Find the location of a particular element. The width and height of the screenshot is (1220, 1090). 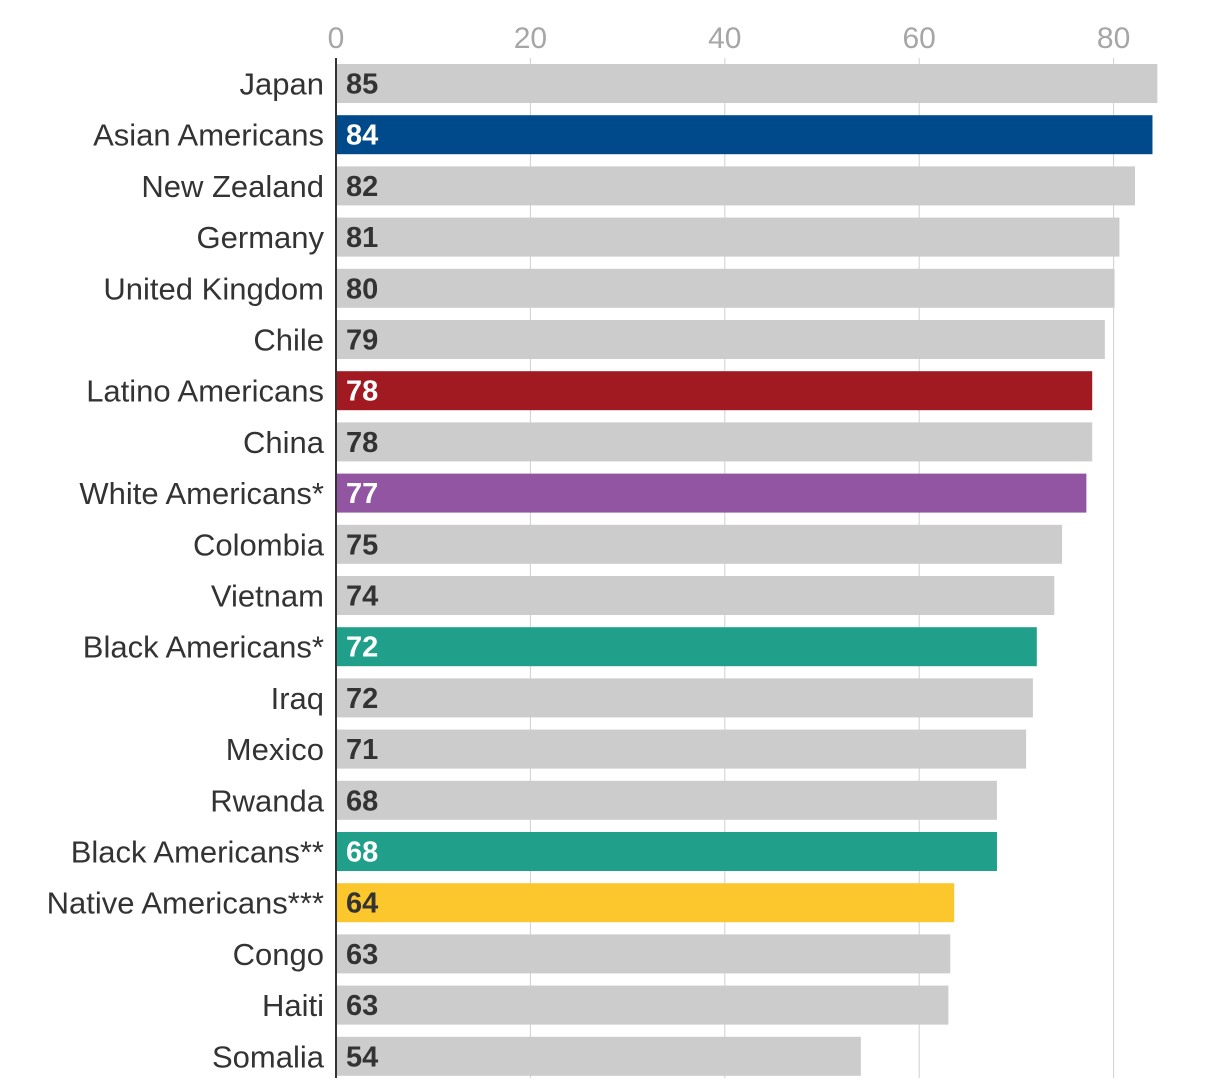

x-tick-label-40: 40 is located at coordinates (724, 38).